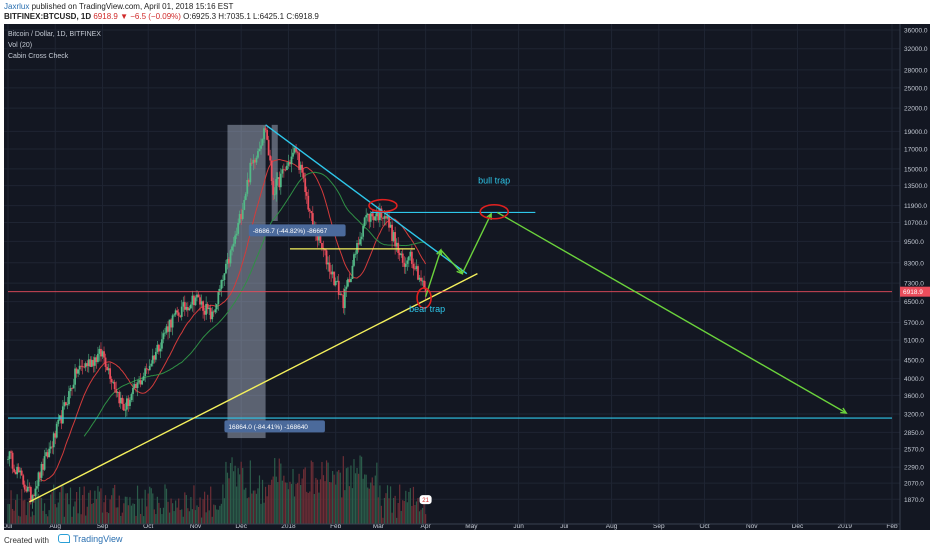 This screenshot has height=550, width=932. I want to click on x-tick-label: Feb, so click(336, 526).